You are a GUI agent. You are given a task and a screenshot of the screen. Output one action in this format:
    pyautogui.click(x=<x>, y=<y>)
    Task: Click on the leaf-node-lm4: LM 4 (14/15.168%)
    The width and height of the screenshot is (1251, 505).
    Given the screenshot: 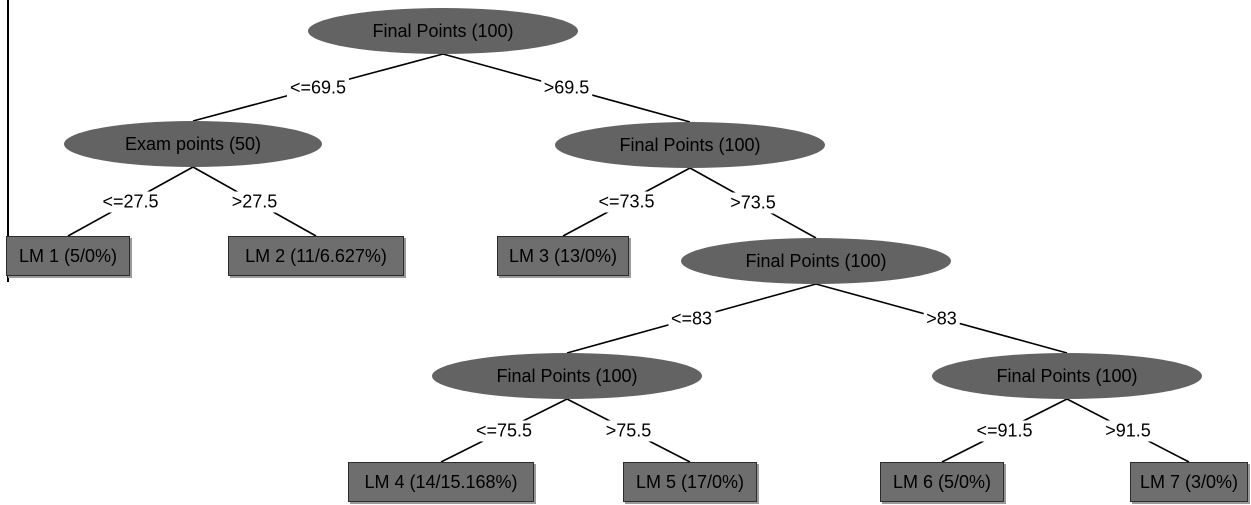 What is the action you would take?
    pyautogui.click(x=441, y=482)
    